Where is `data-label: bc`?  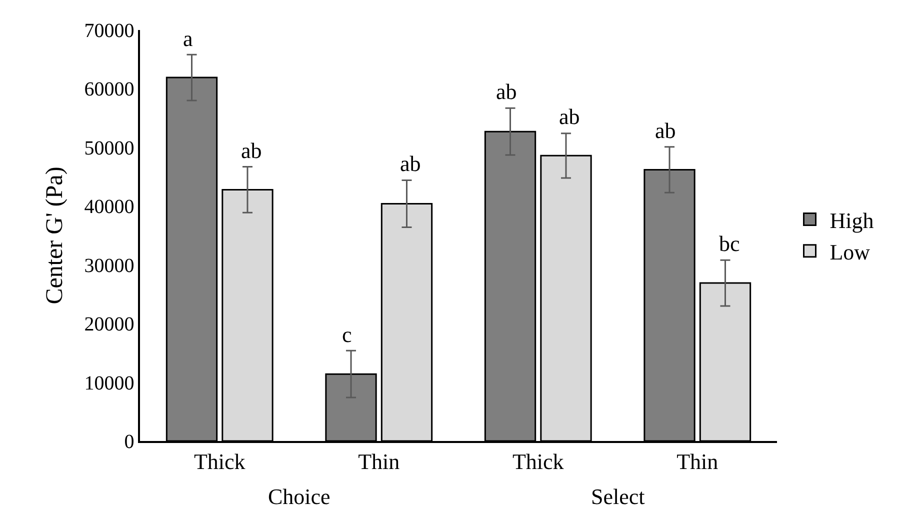
data-label: bc is located at coordinates (729, 243).